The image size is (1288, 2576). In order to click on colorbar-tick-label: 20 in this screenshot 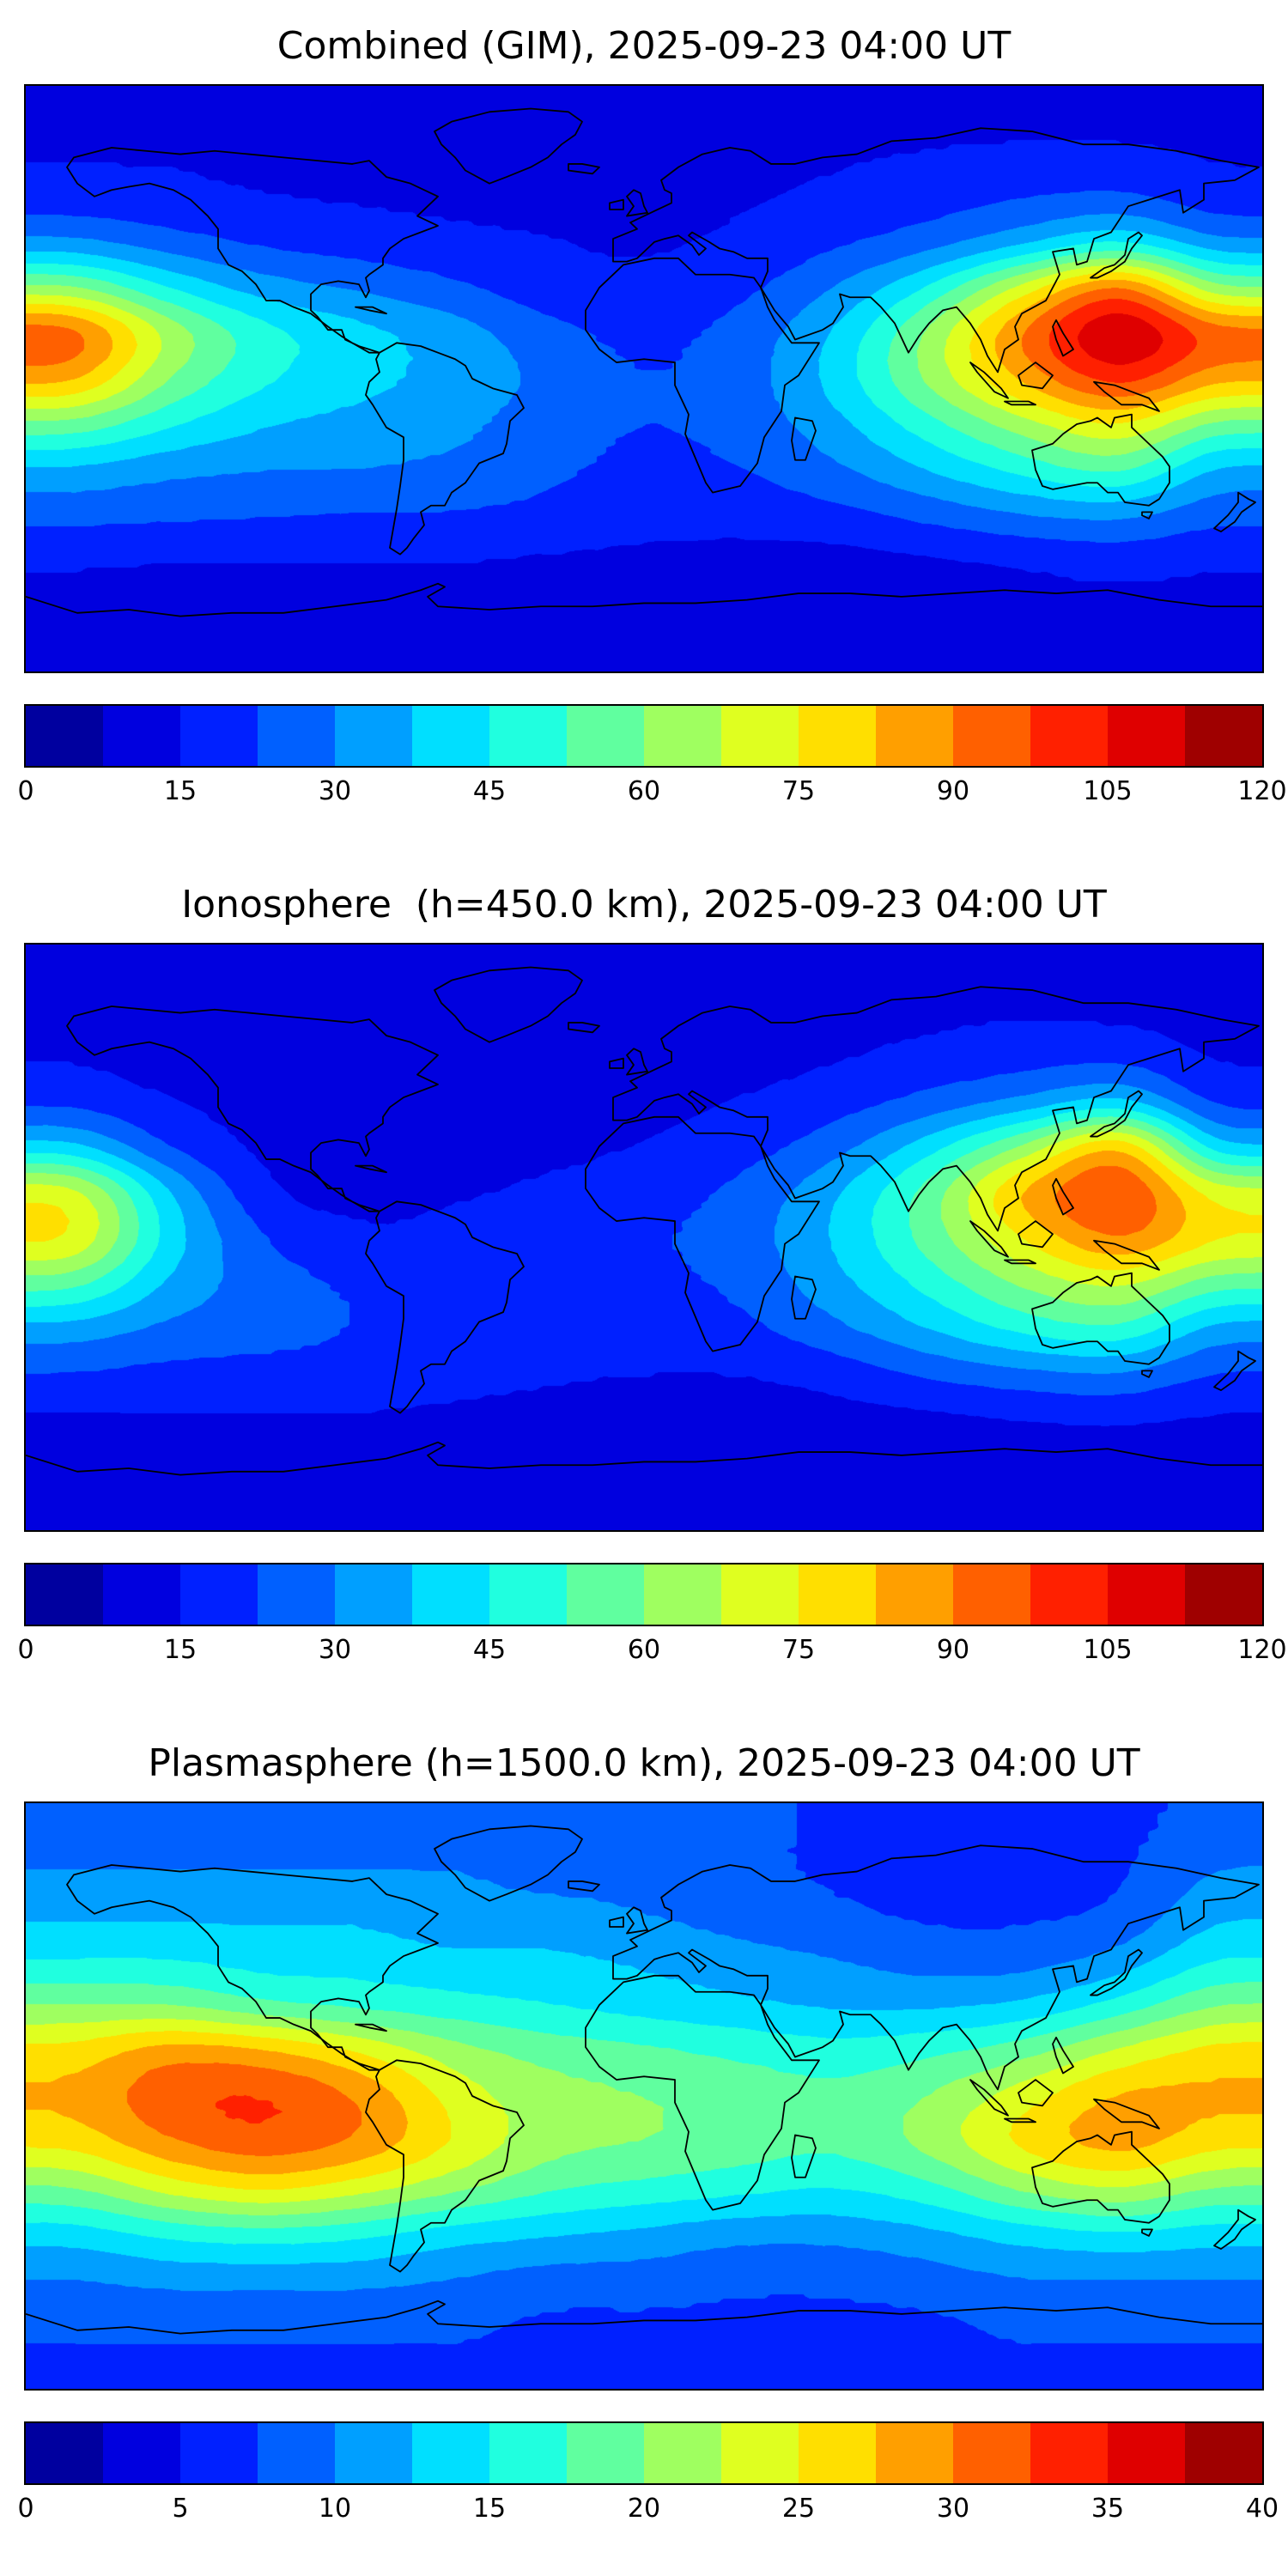, I will do `click(644, 2509)`.